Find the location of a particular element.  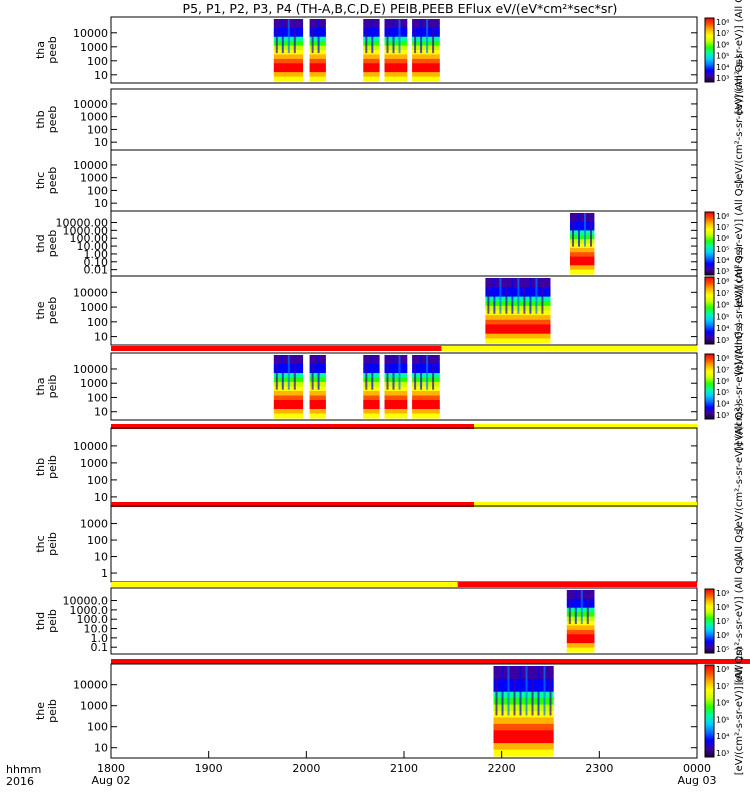

x-tick-label: 0000 is located at coordinates (697, 768).